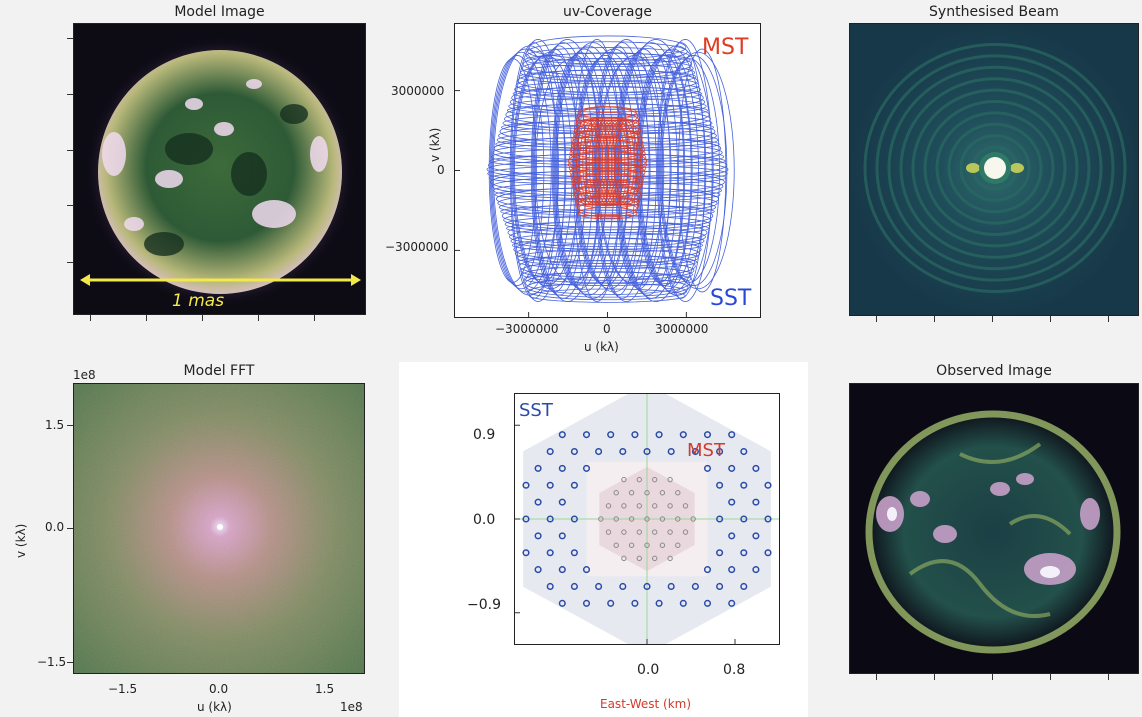  I want to click on sun-disk, so click(220, 172).